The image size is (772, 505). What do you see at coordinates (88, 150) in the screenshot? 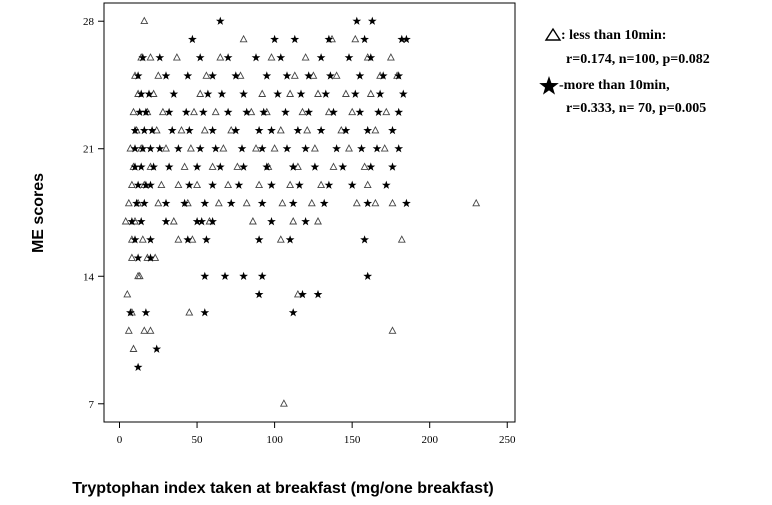
I see `y-tick-label: 21` at bounding box center [88, 150].